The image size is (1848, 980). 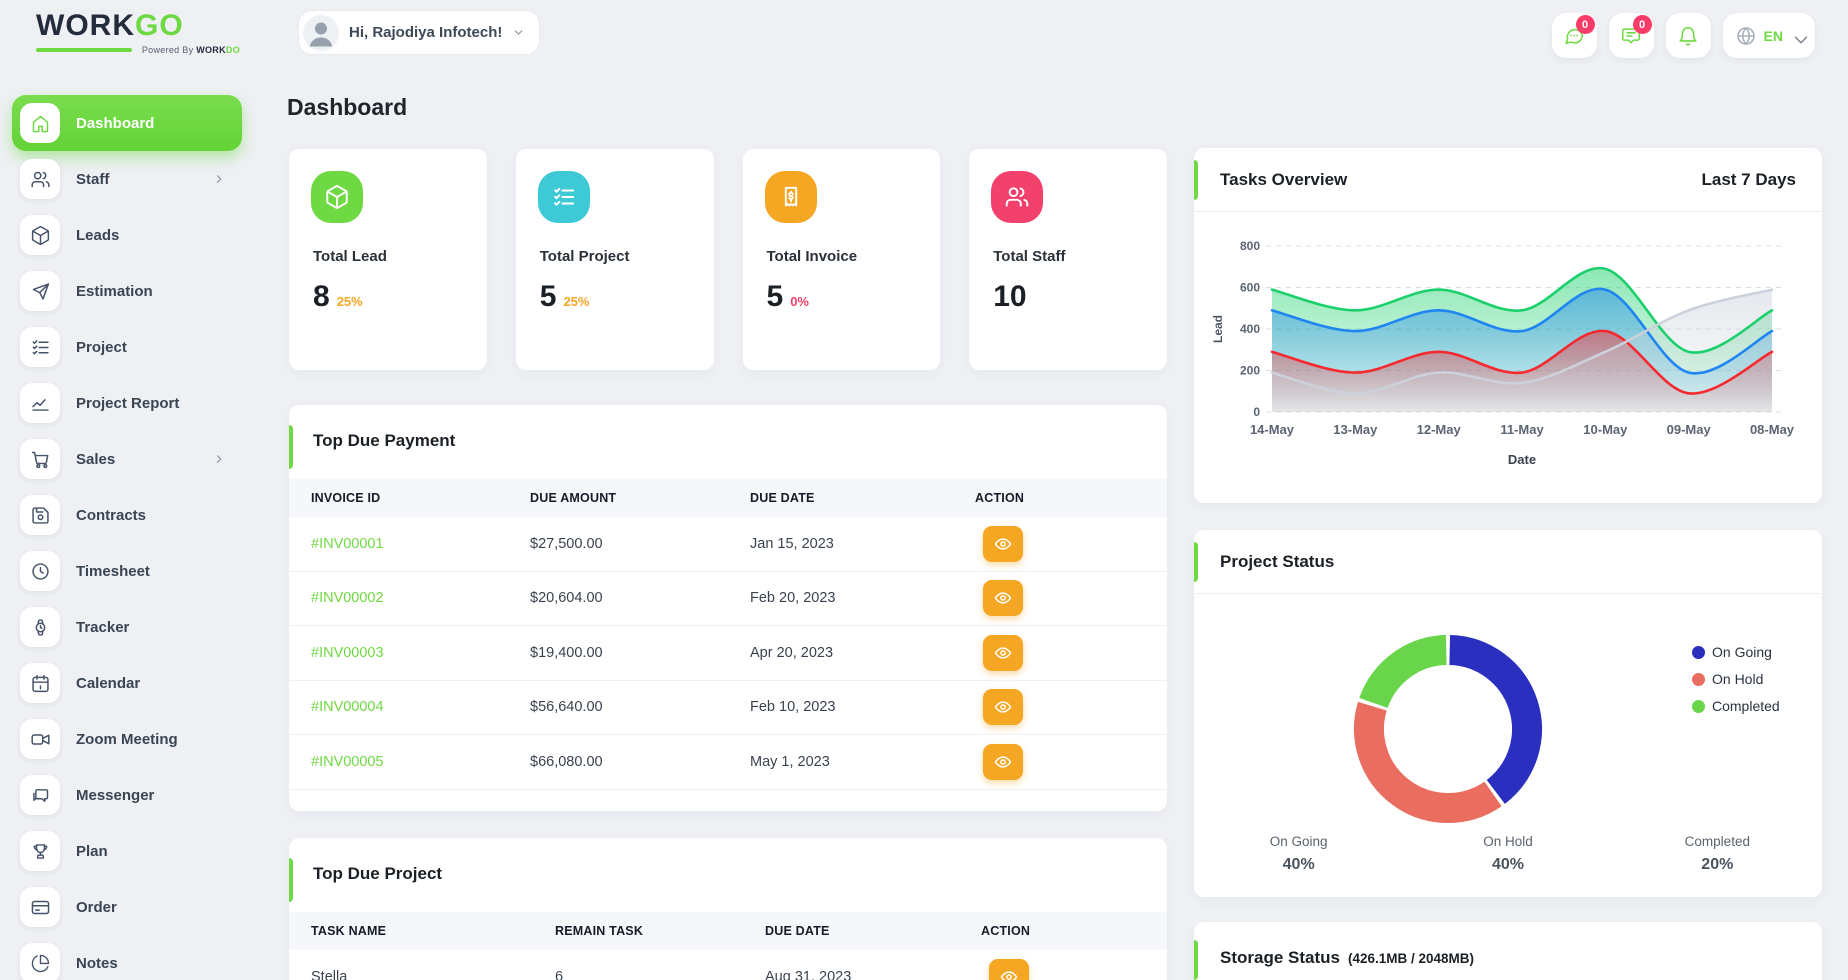 I want to click on invoice-id-link: #INV00004, so click(x=347, y=707).